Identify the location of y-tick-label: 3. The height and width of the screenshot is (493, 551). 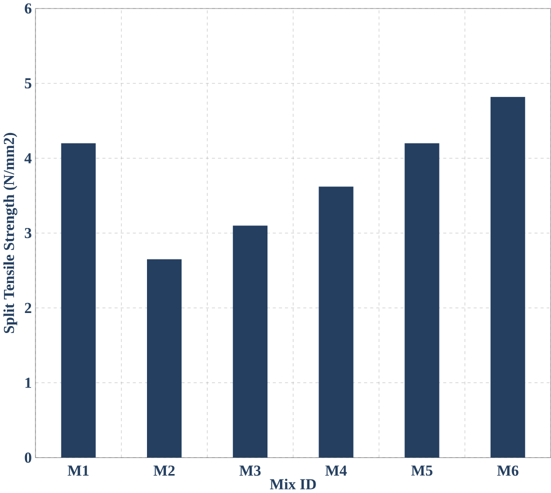
(28, 233).